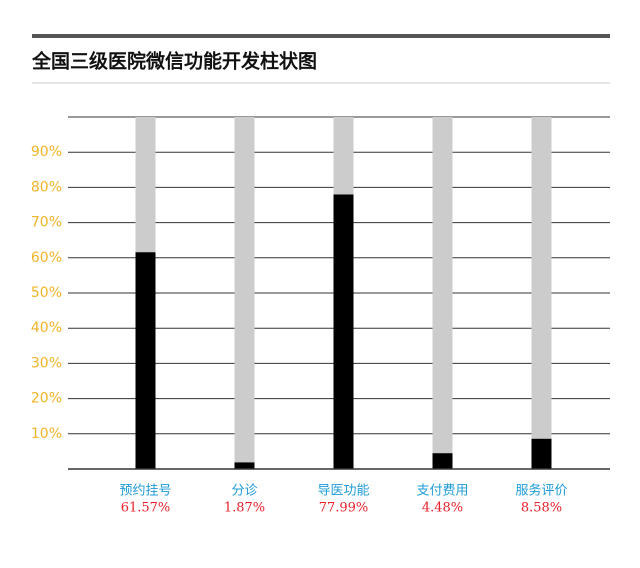  Describe the element at coordinates (174, 61) in the screenshot. I see `chart-title: 全国三级医院微信功能开发柱状图` at that location.